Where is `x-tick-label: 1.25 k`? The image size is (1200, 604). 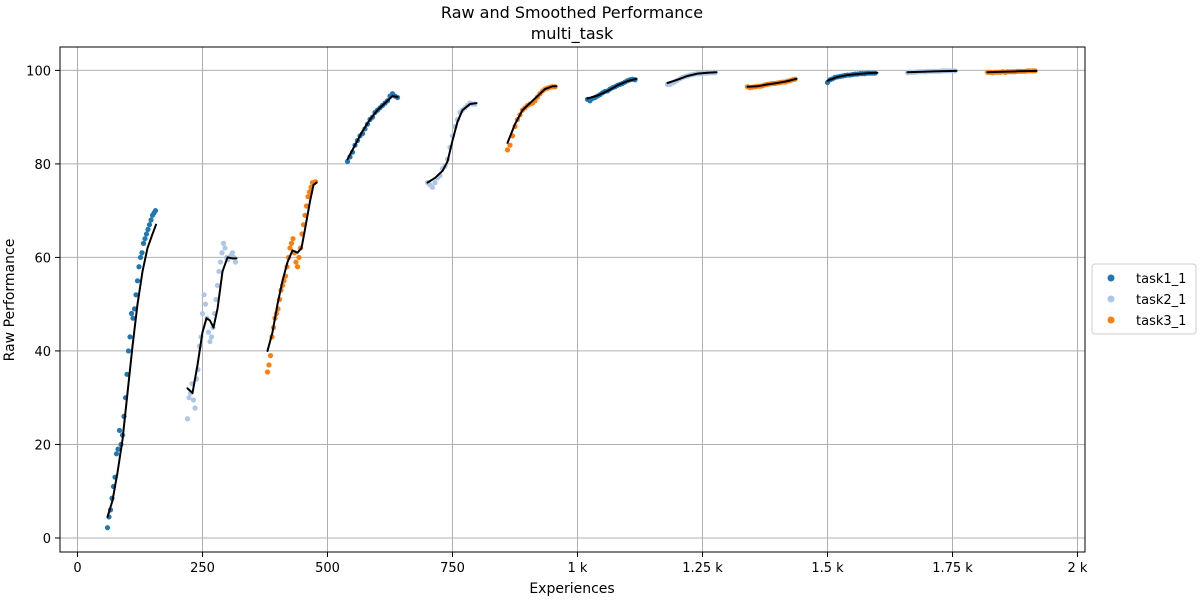
x-tick-label: 1.25 k is located at coordinates (702, 568).